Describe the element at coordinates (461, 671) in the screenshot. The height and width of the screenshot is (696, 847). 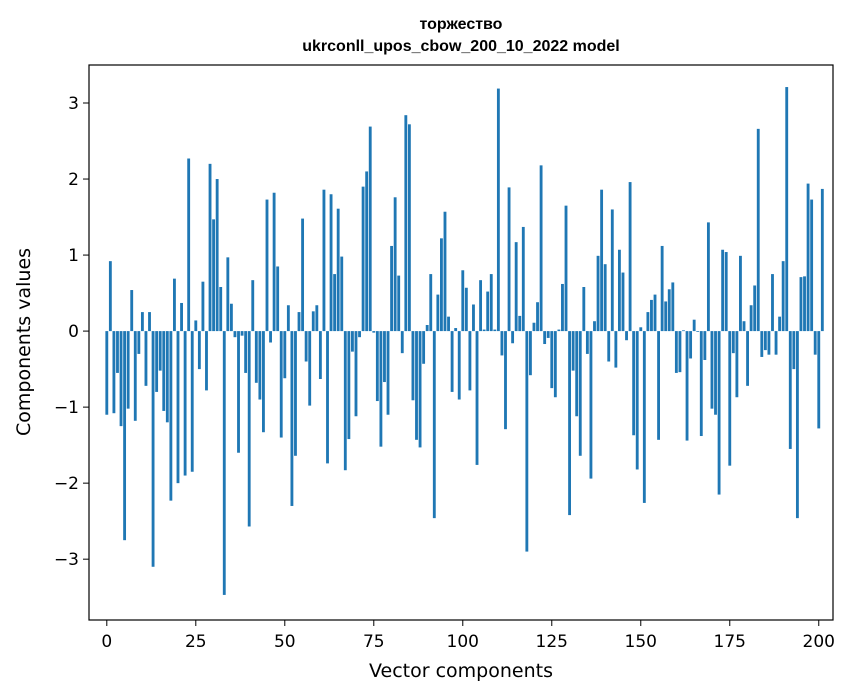
I see `x-axis-label: Vector components` at that location.